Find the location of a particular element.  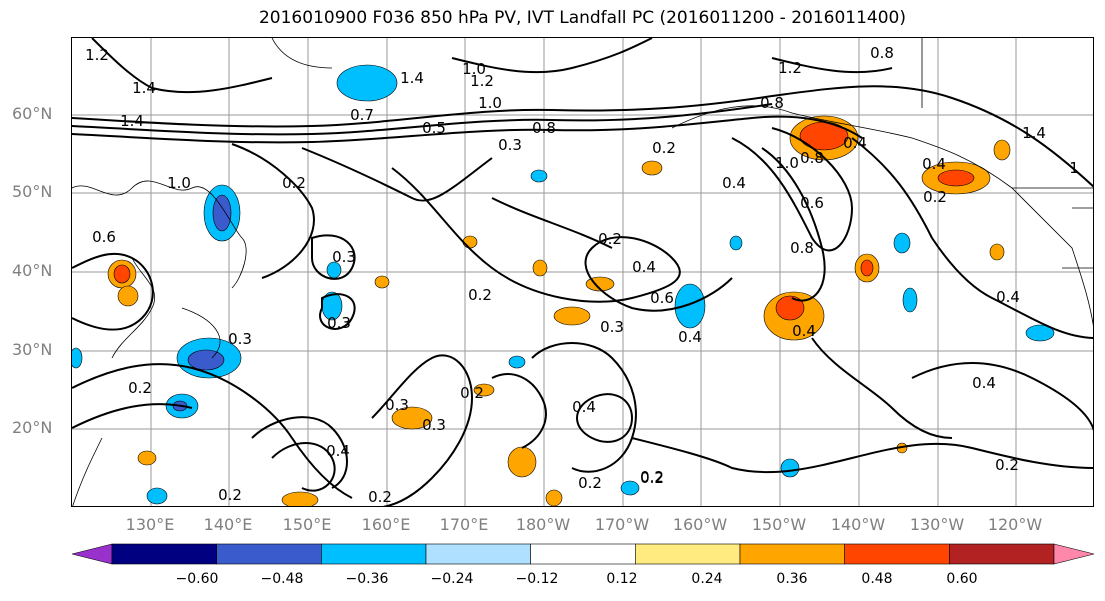

lon-label: 160°W is located at coordinates (700, 524).